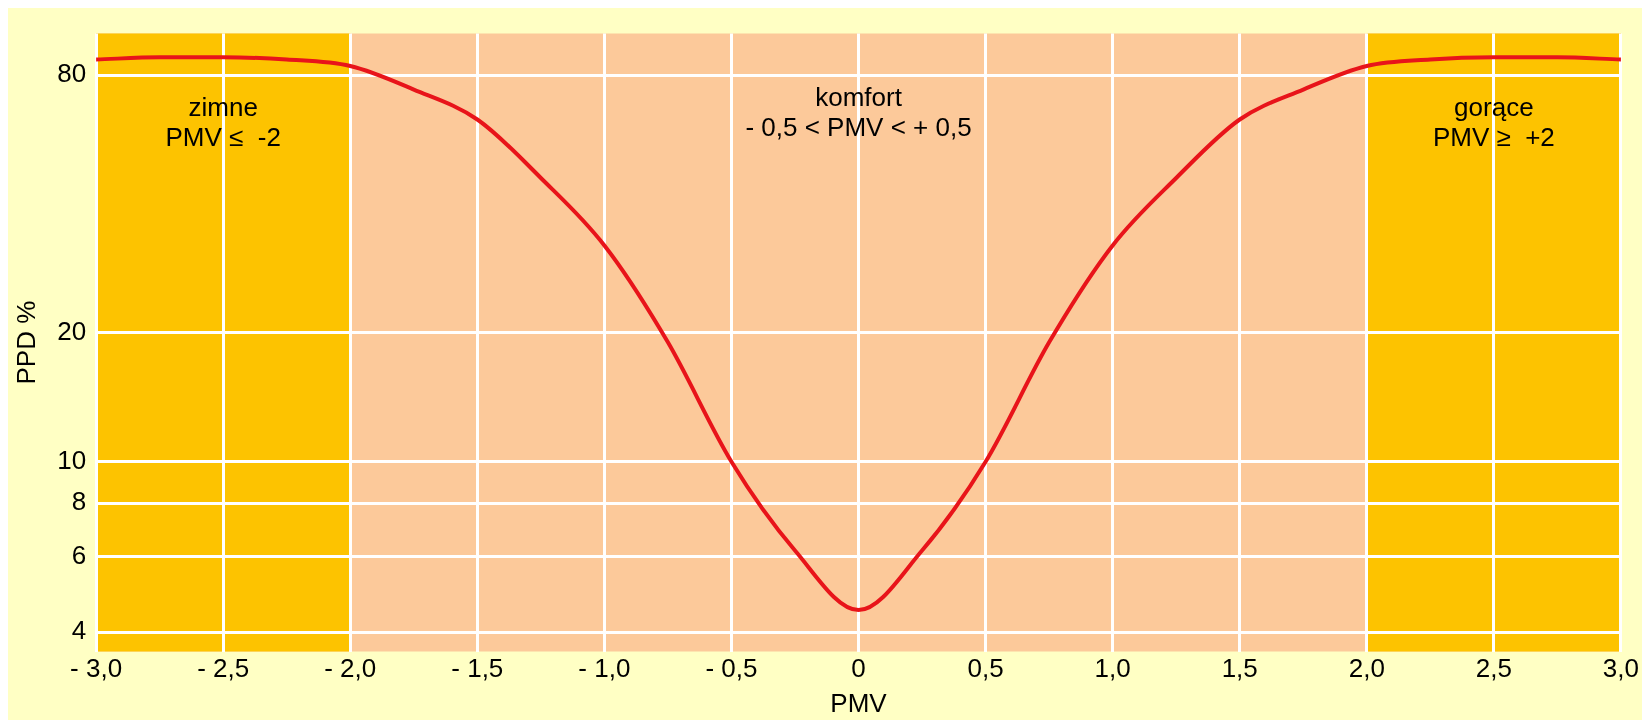  Describe the element at coordinates (858, 668) in the screenshot. I see `x-tick-label: 0` at that location.